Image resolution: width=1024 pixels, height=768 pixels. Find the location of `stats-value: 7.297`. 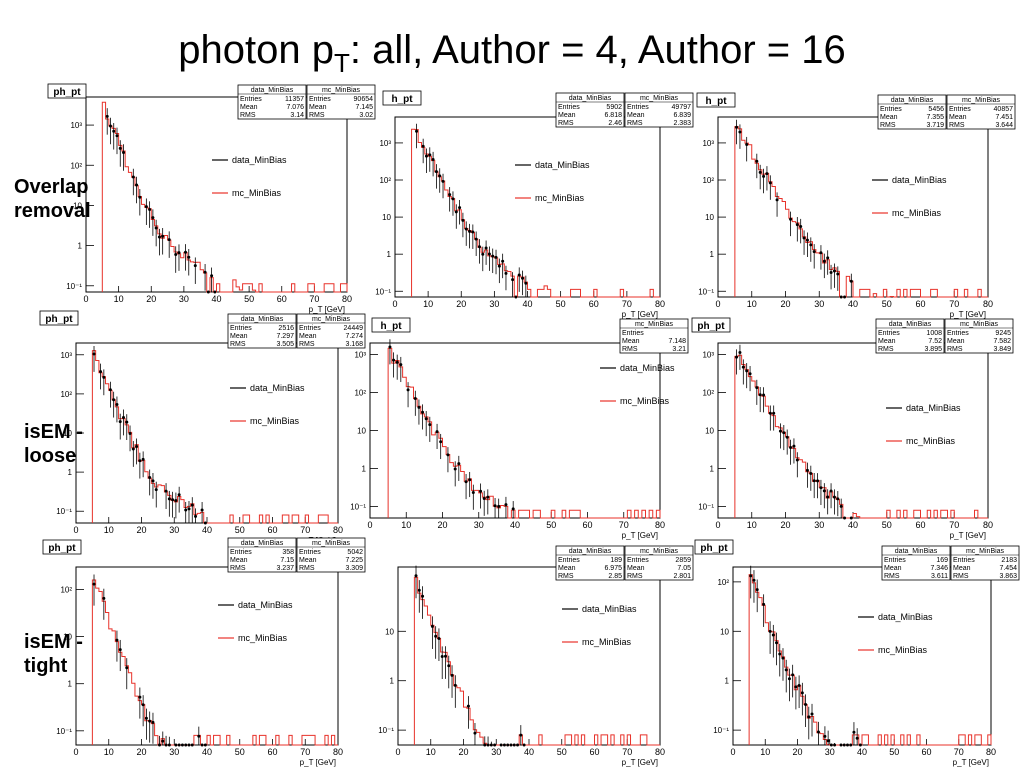

stats-value: 7.297 is located at coordinates (285, 336).